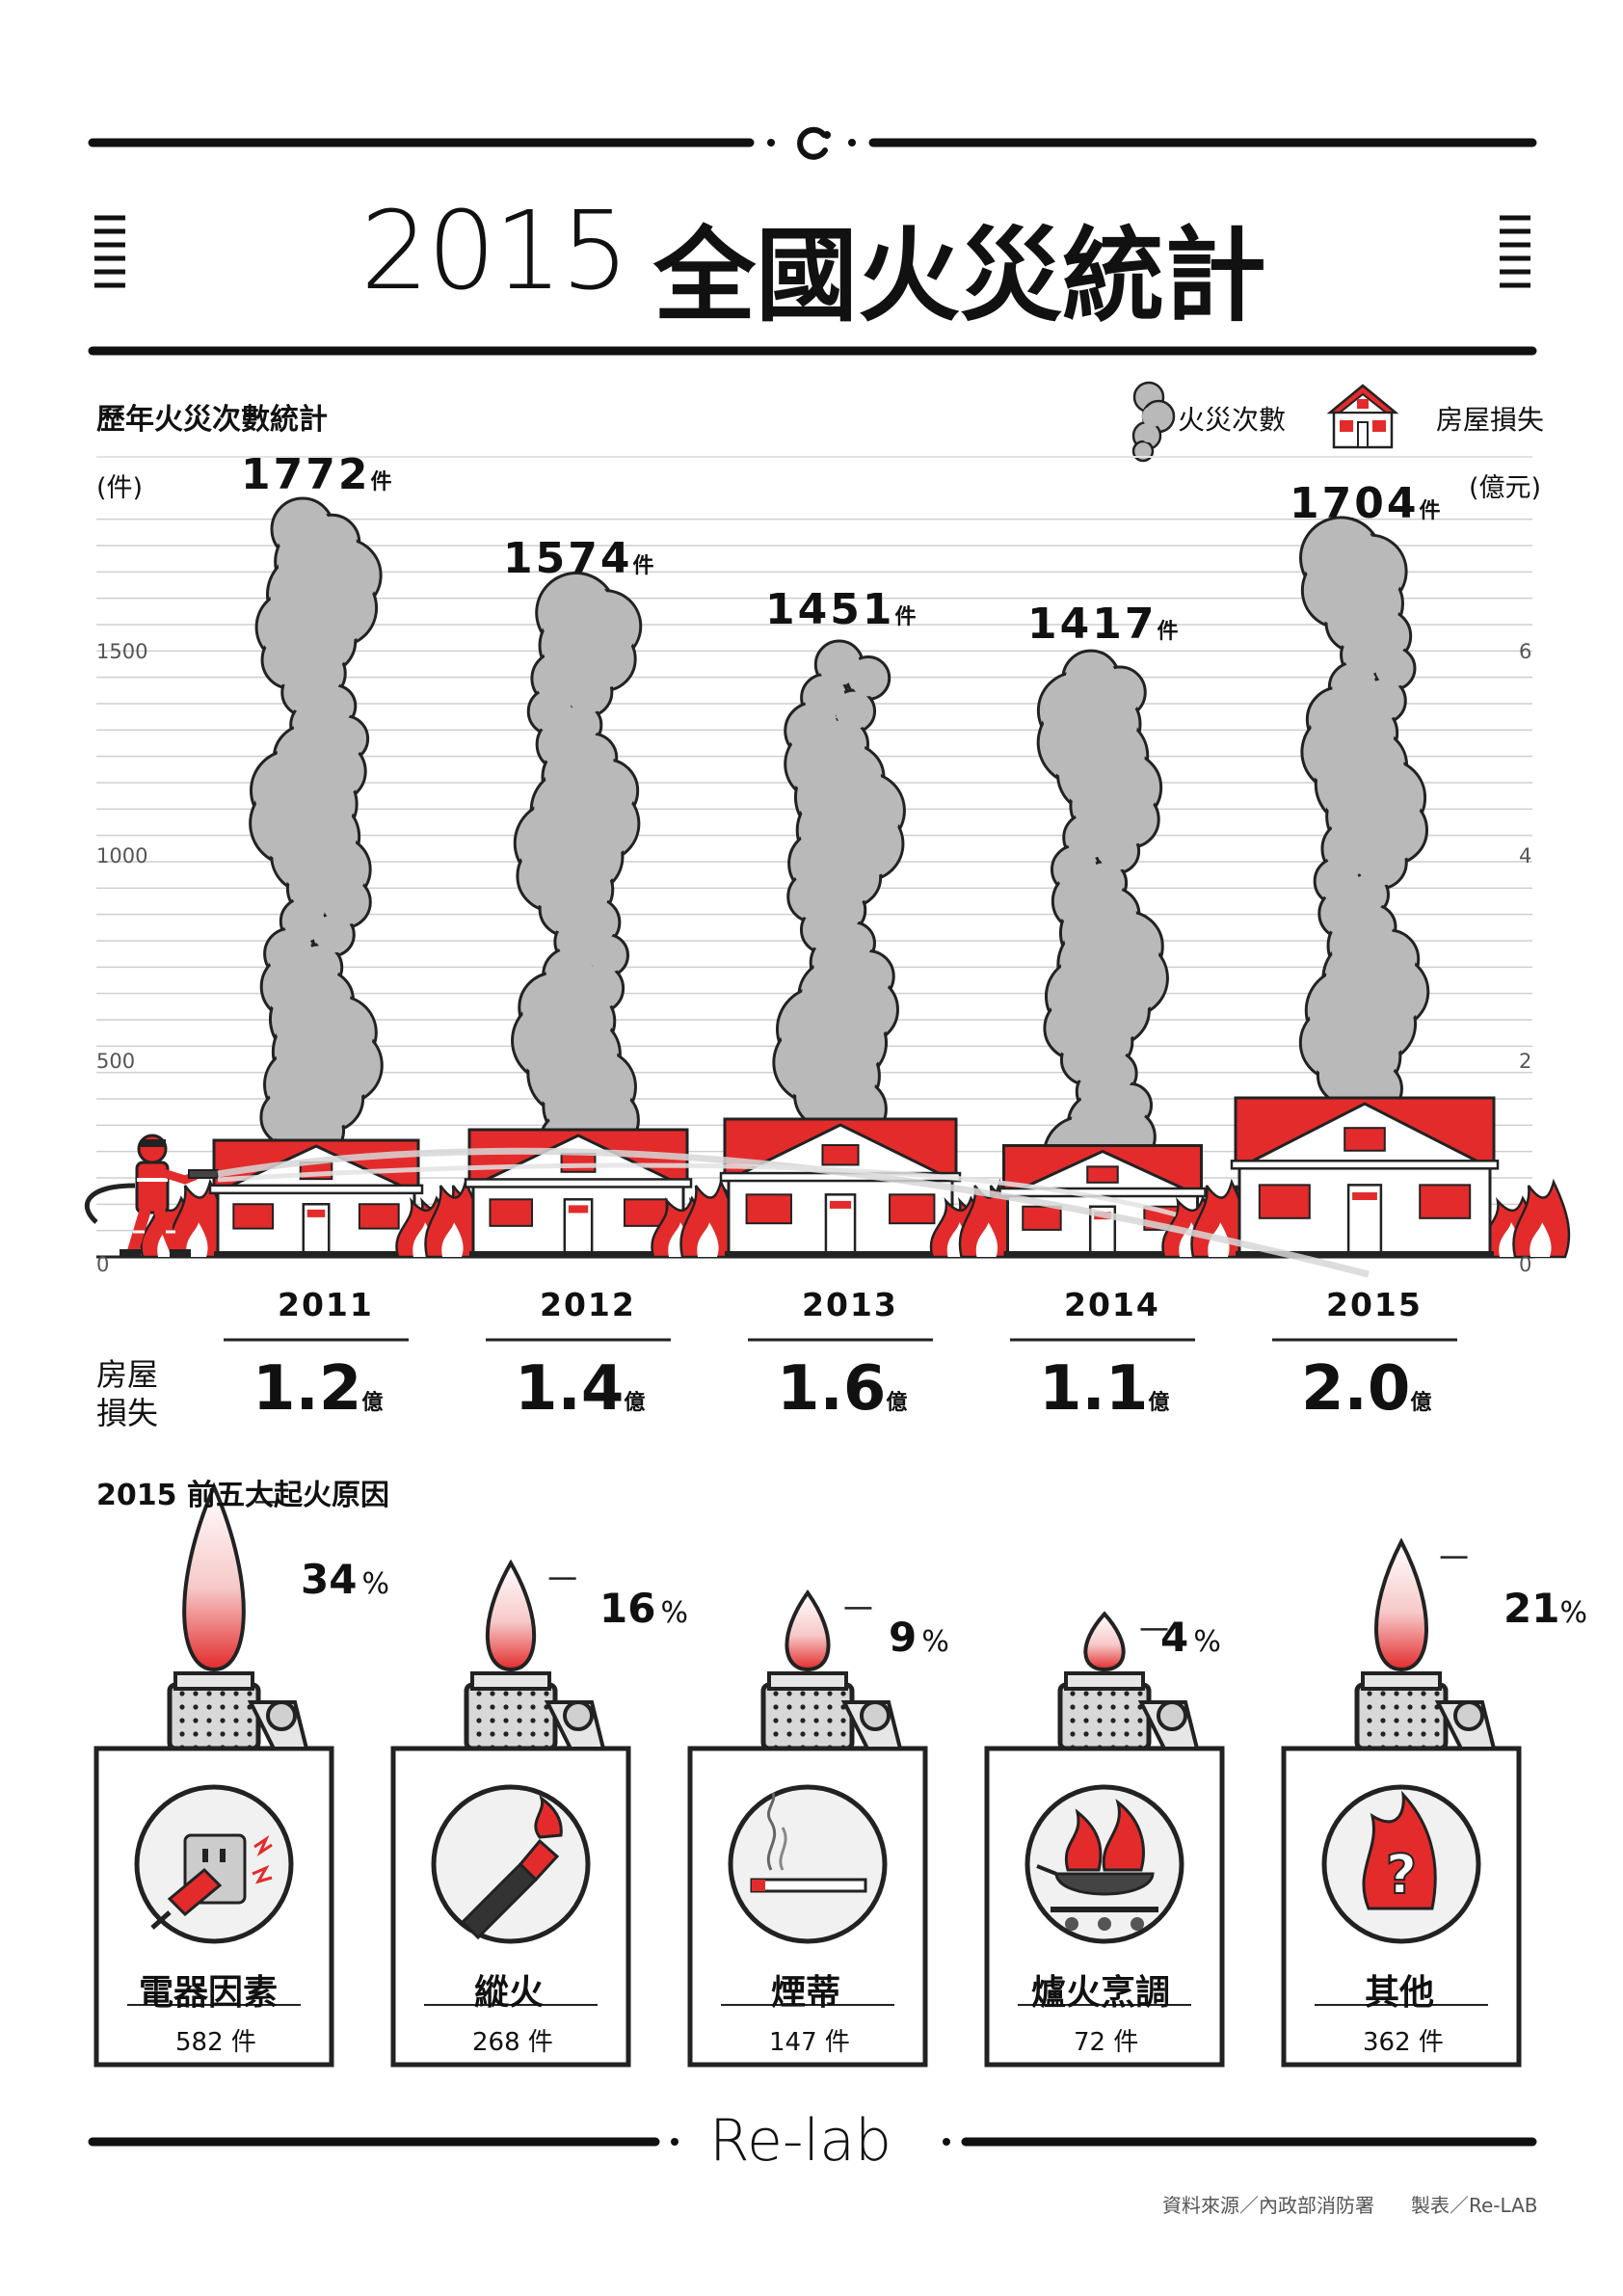 This screenshot has width=1623, height=2296. Describe the element at coordinates (588, 1304) in the screenshot. I see `year-2012: 2012` at that location.